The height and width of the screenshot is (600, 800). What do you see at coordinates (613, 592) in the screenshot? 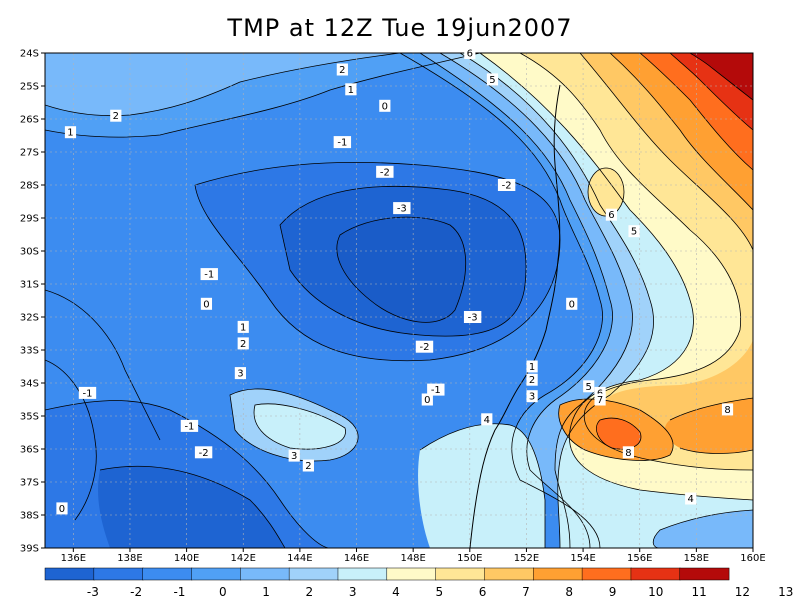
I see `colorbar-label: 9` at bounding box center [613, 592].